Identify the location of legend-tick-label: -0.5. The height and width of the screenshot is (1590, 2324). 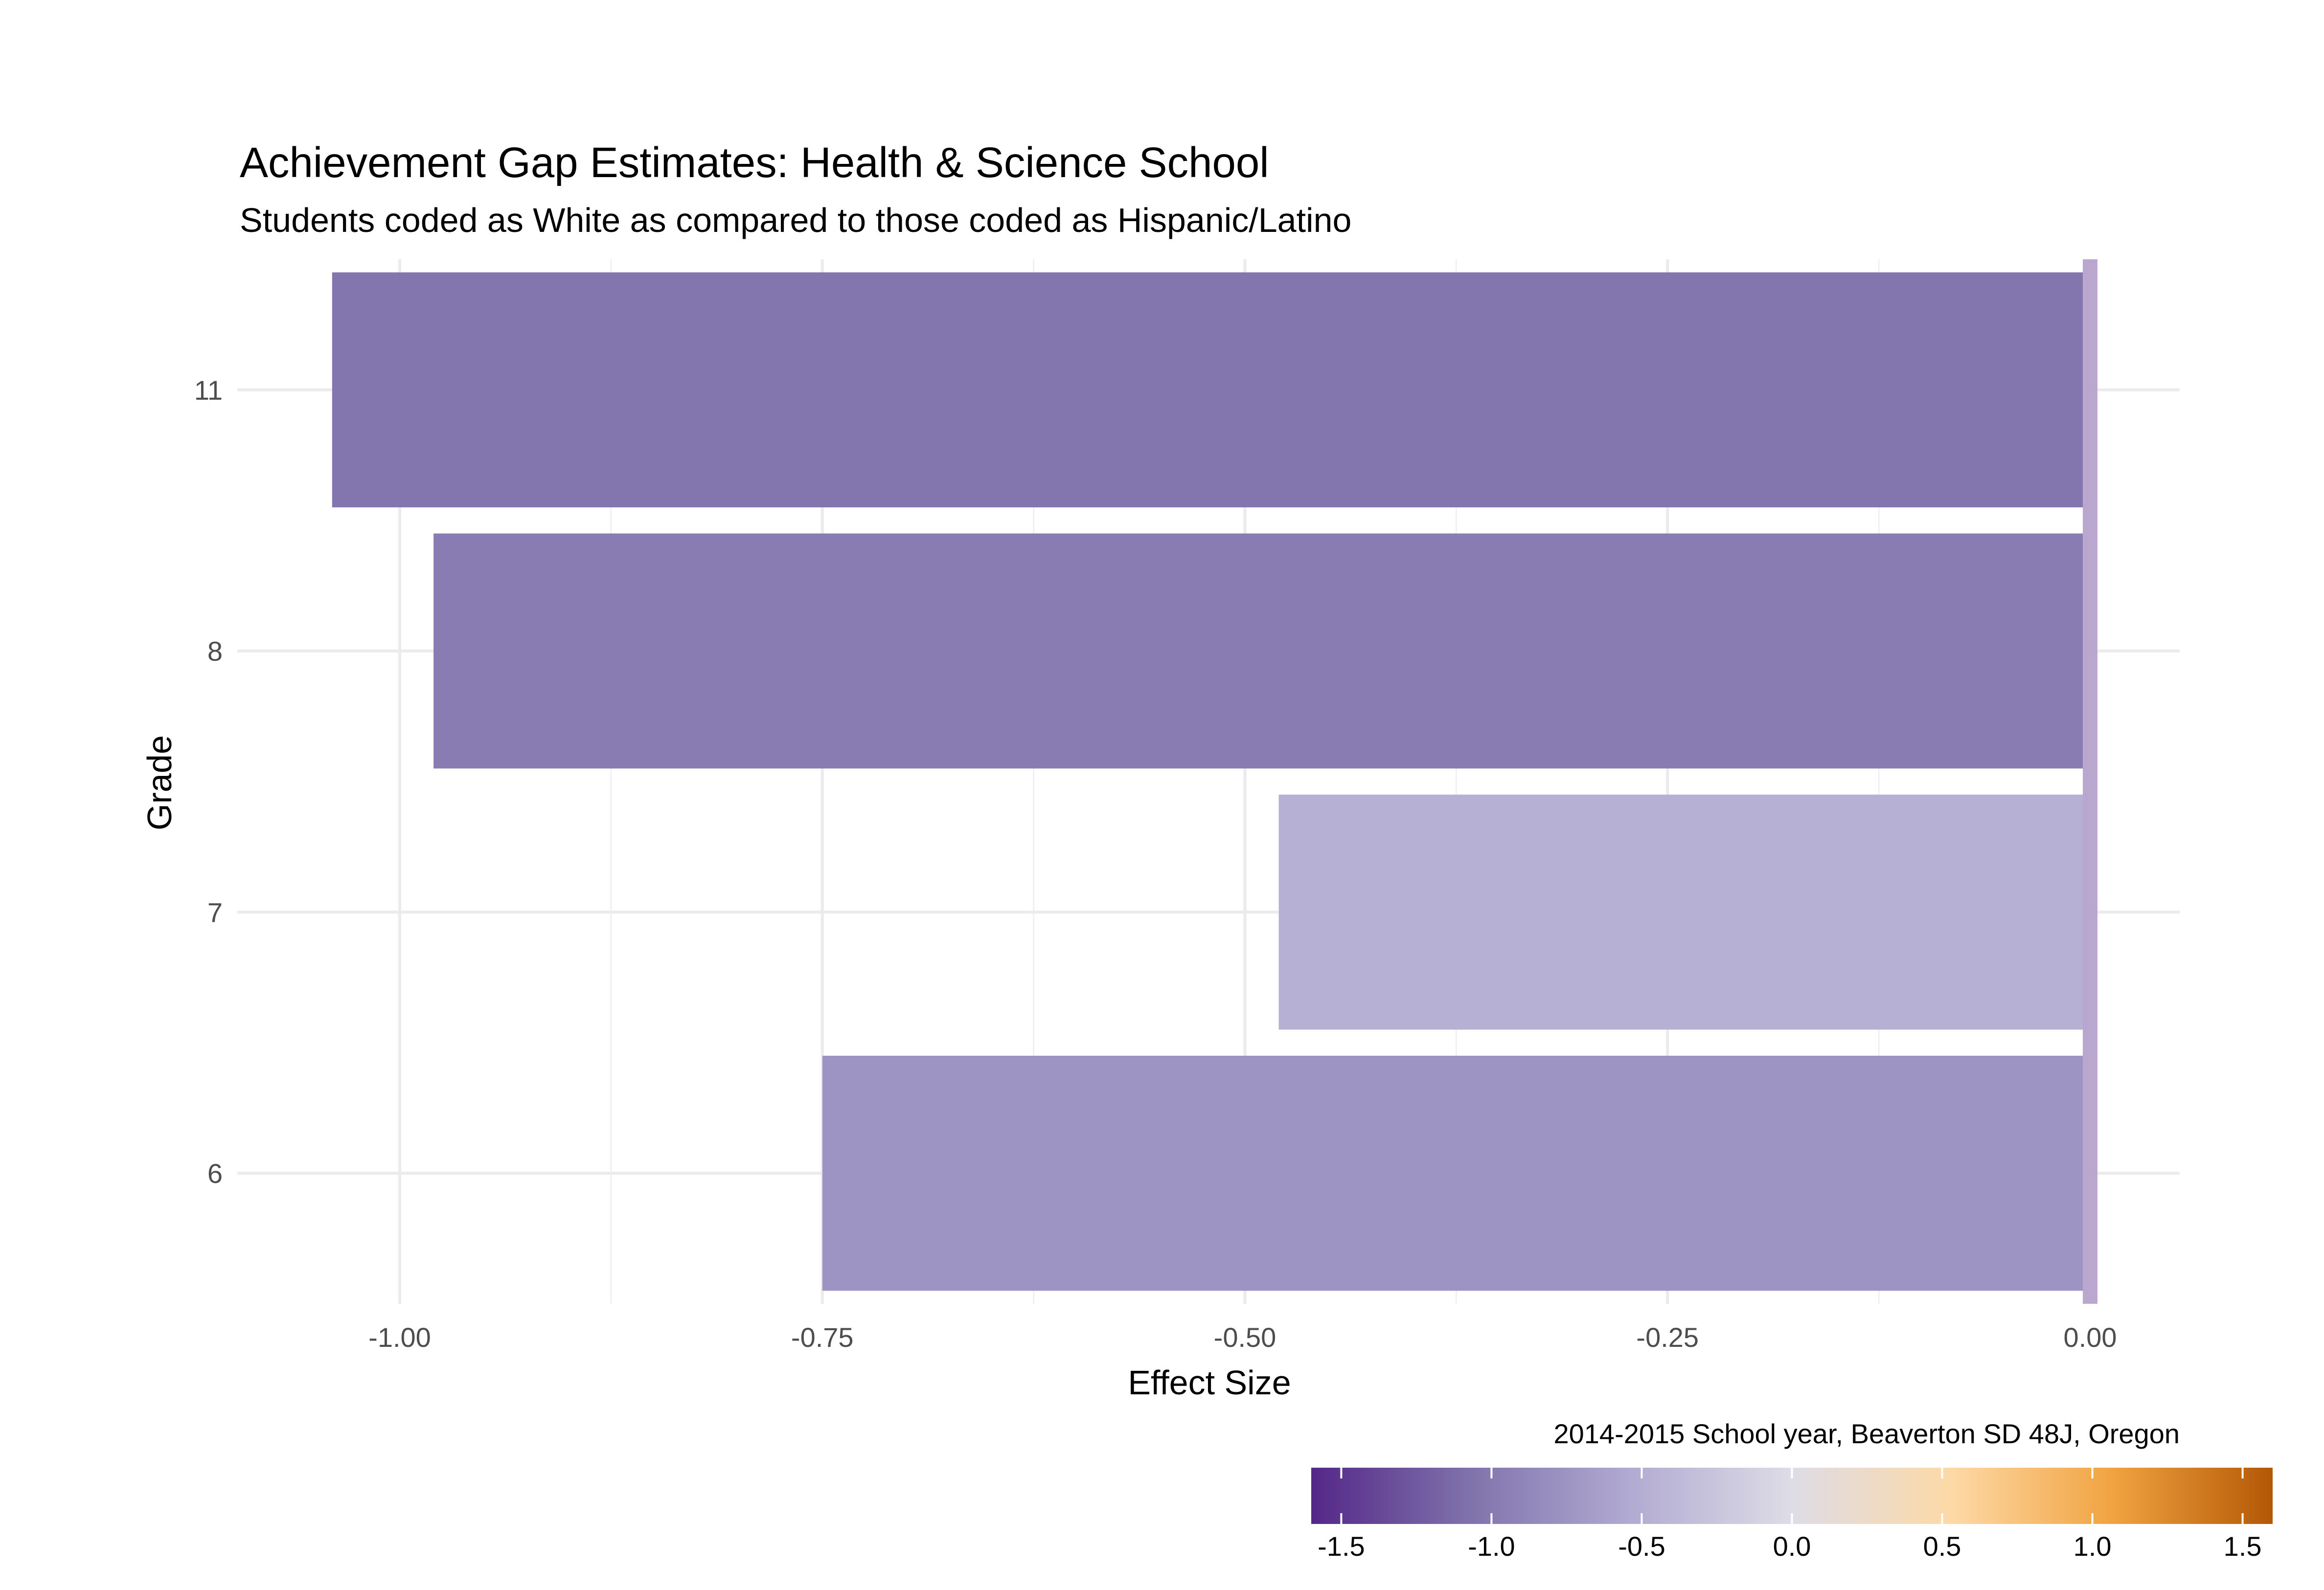
(1642, 1547).